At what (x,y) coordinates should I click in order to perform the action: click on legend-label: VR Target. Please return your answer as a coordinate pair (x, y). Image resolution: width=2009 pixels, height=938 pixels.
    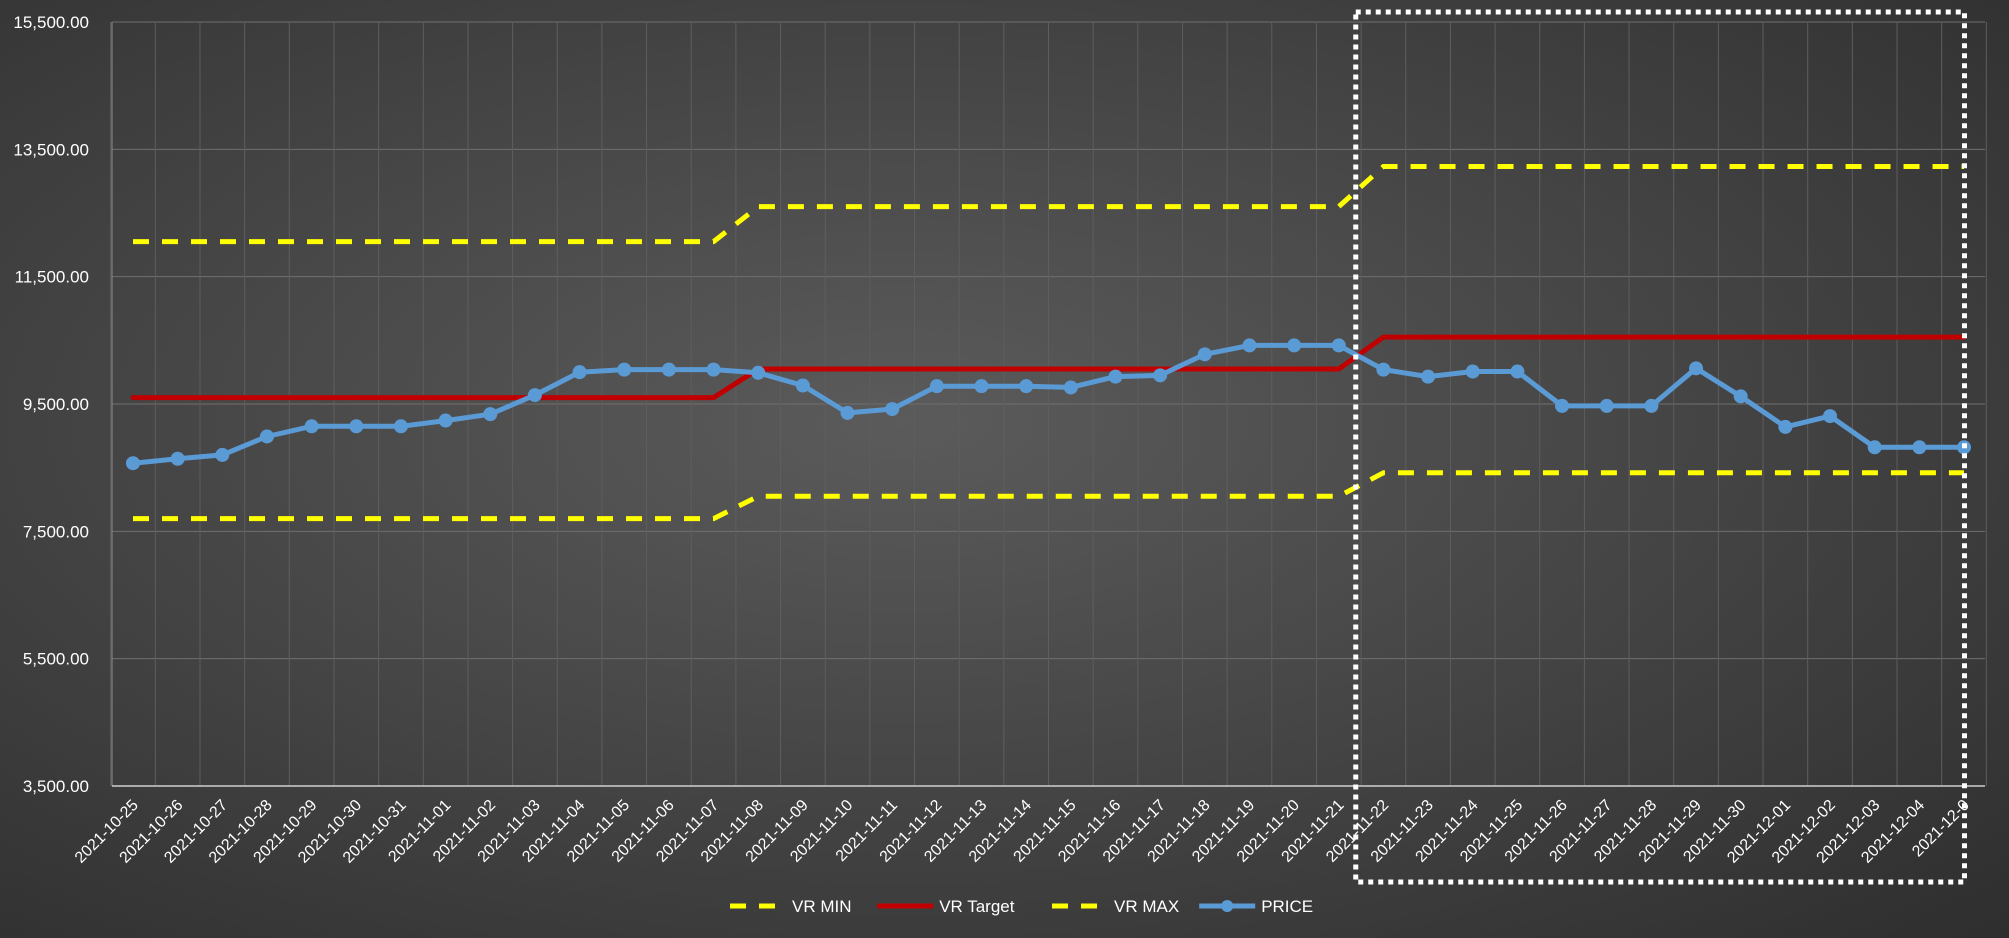
    Looking at the image, I should click on (977, 906).